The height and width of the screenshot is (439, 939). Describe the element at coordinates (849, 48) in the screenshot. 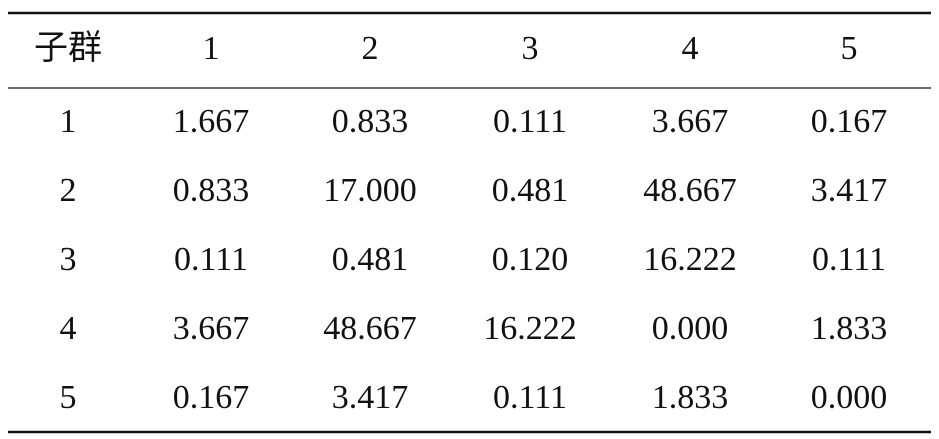

I see `header-cell: 5` at that location.